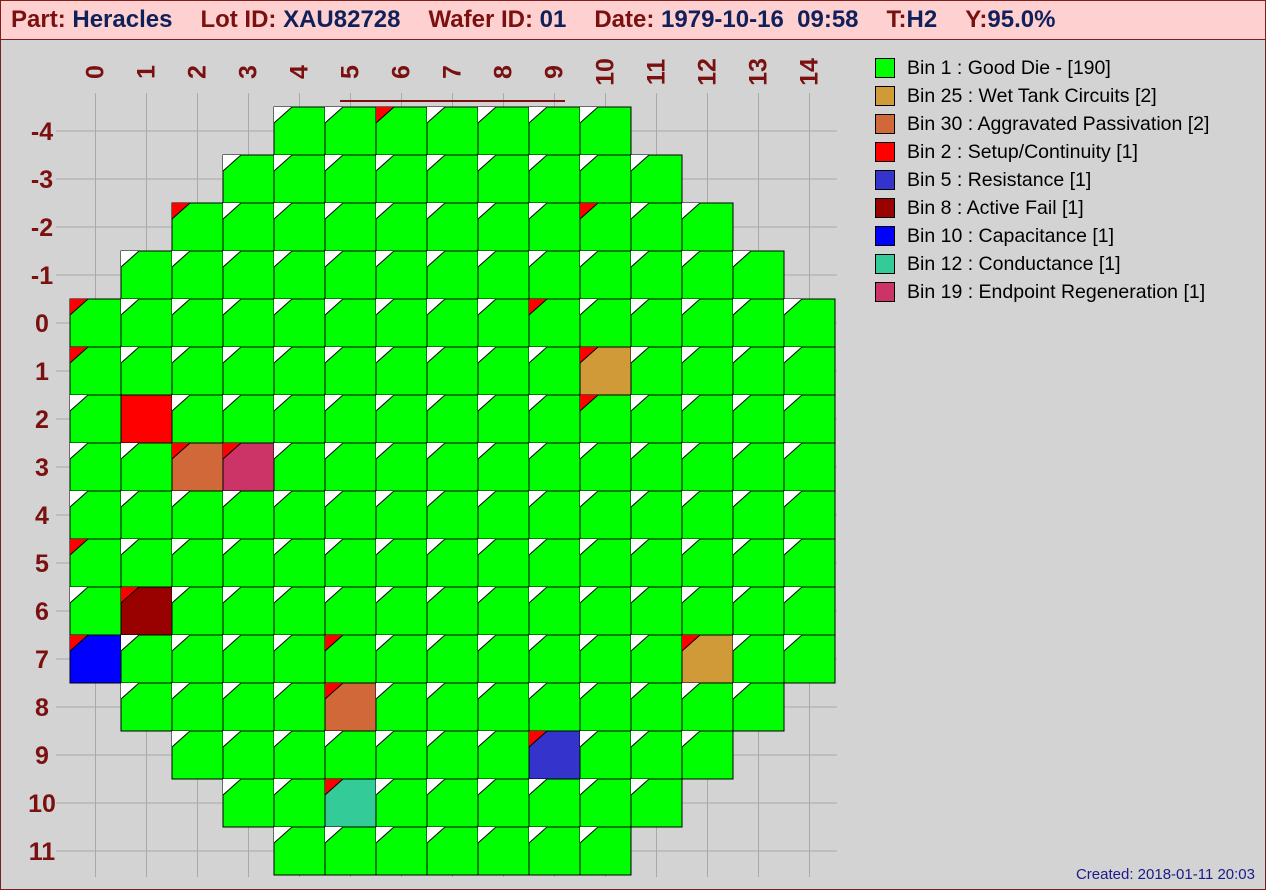 The height and width of the screenshot is (890, 1266). I want to click on legend-item: Bin 10 : Capacitance [1], so click(1041, 236).